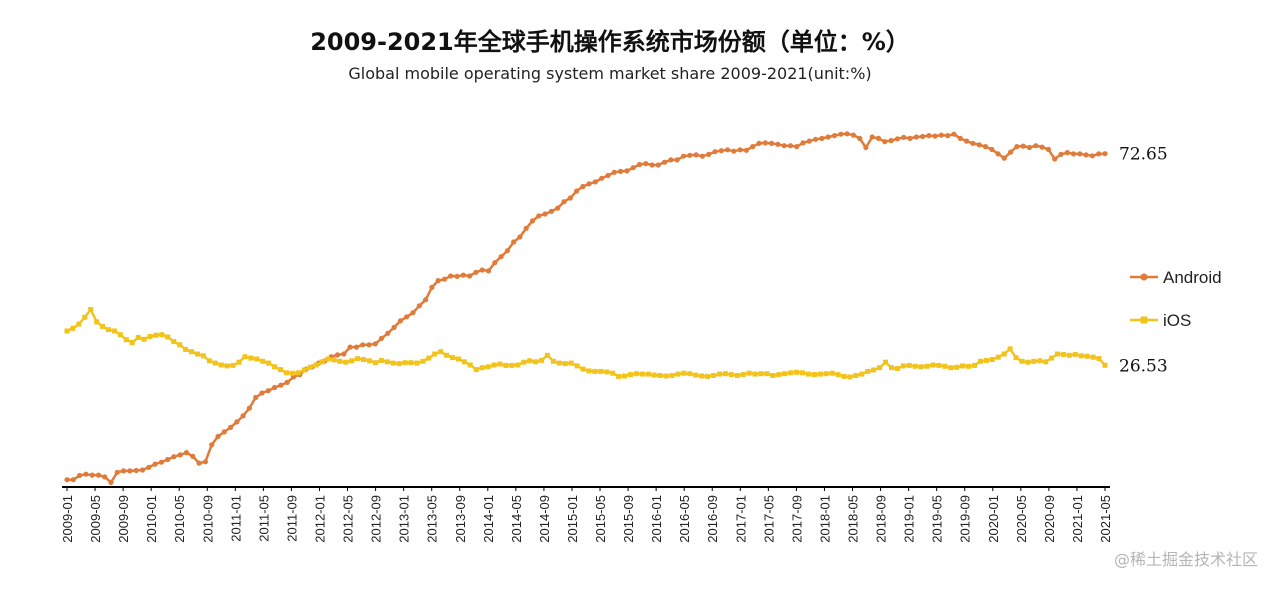 This screenshot has width=1280, height=590. What do you see at coordinates (263, 518) in the screenshot?
I see `x-tick-label: 2011-05` at bounding box center [263, 518].